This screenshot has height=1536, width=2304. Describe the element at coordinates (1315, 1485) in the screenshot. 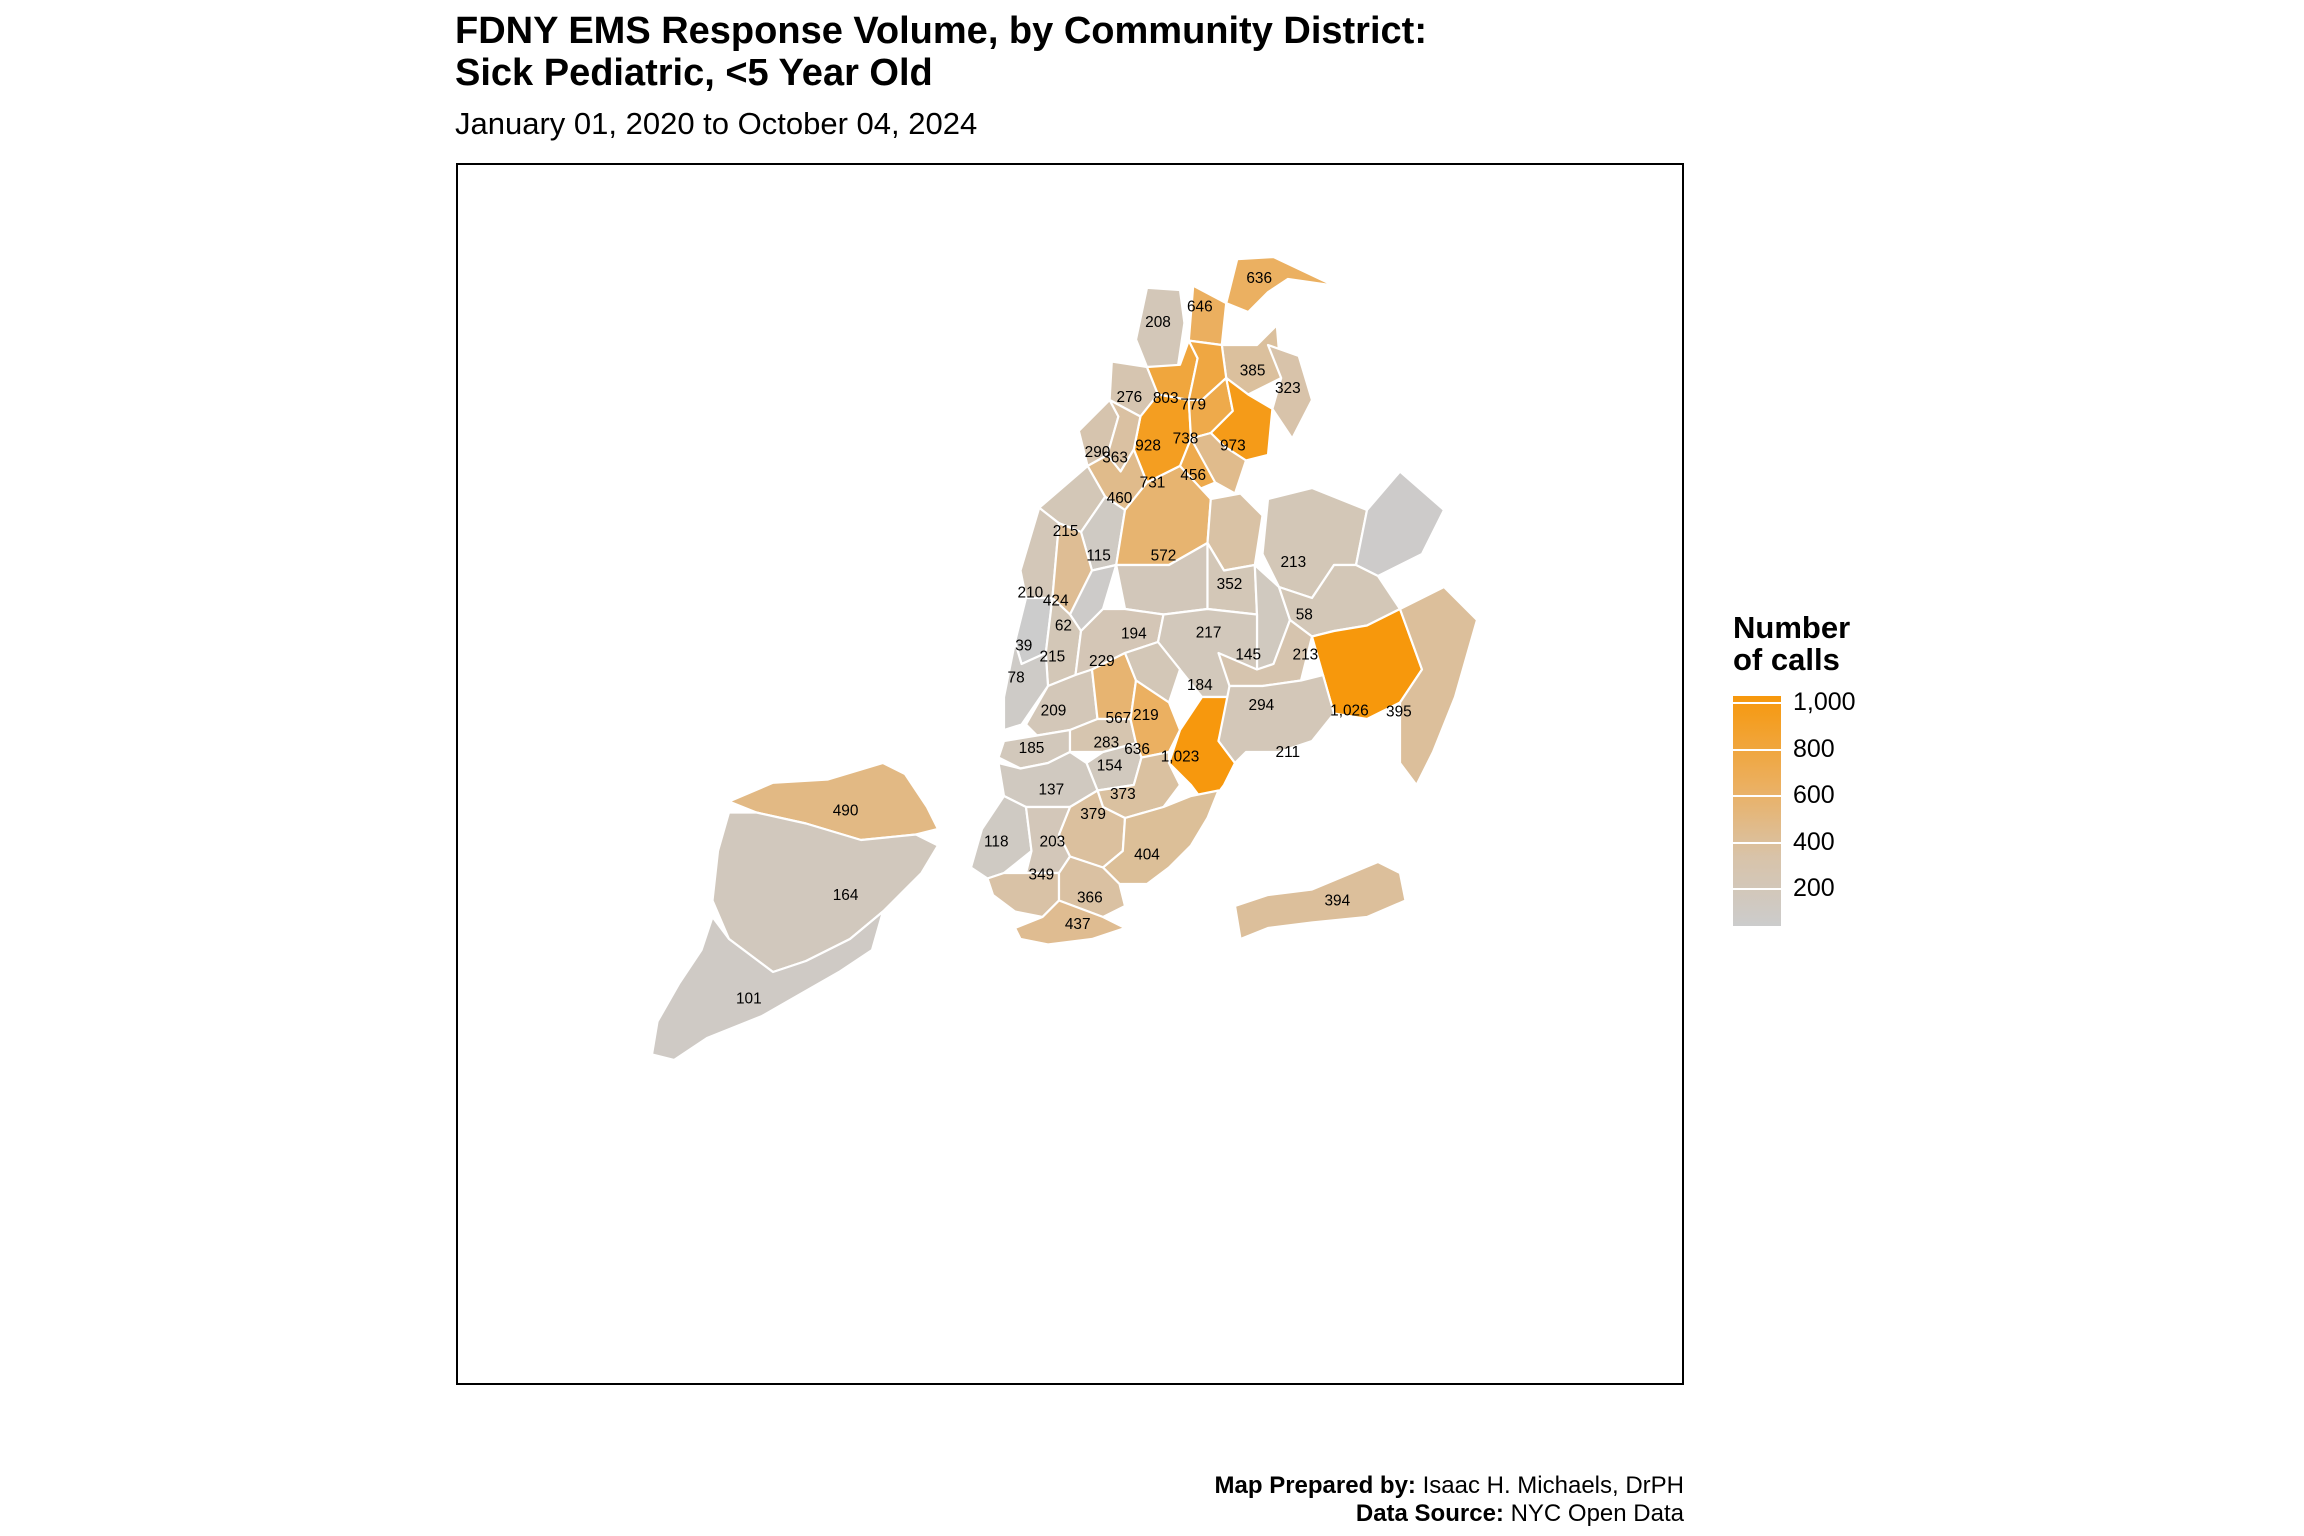

I see `caption-prepared-label: Map Prepared by:` at that location.